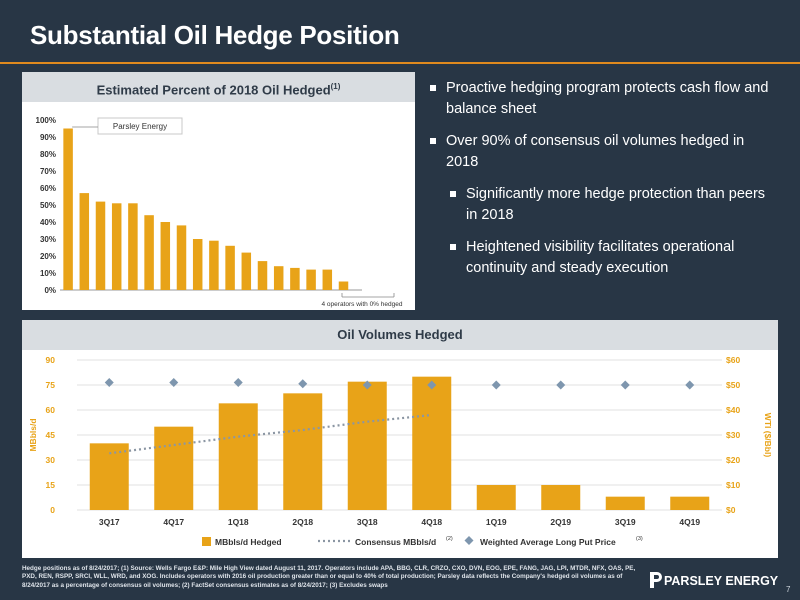  I want to click on zero-hedged-note: 4 operators with 0% hedged, so click(362, 304).